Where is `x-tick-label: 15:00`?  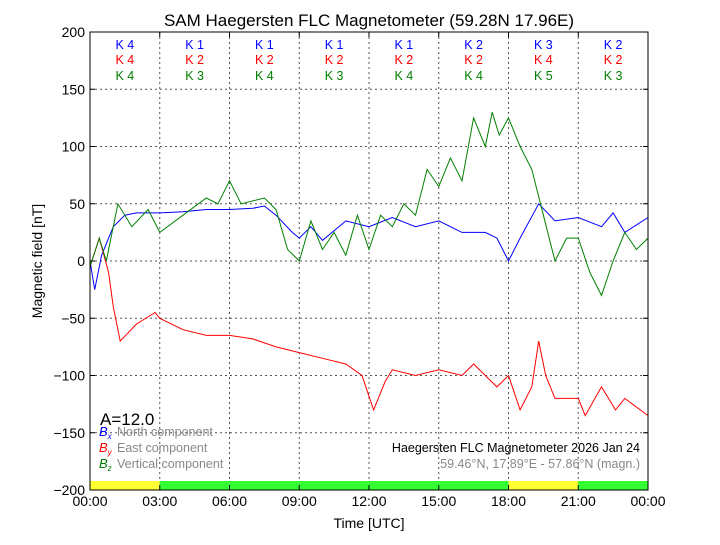
x-tick-label: 15:00 is located at coordinates (438, 501).